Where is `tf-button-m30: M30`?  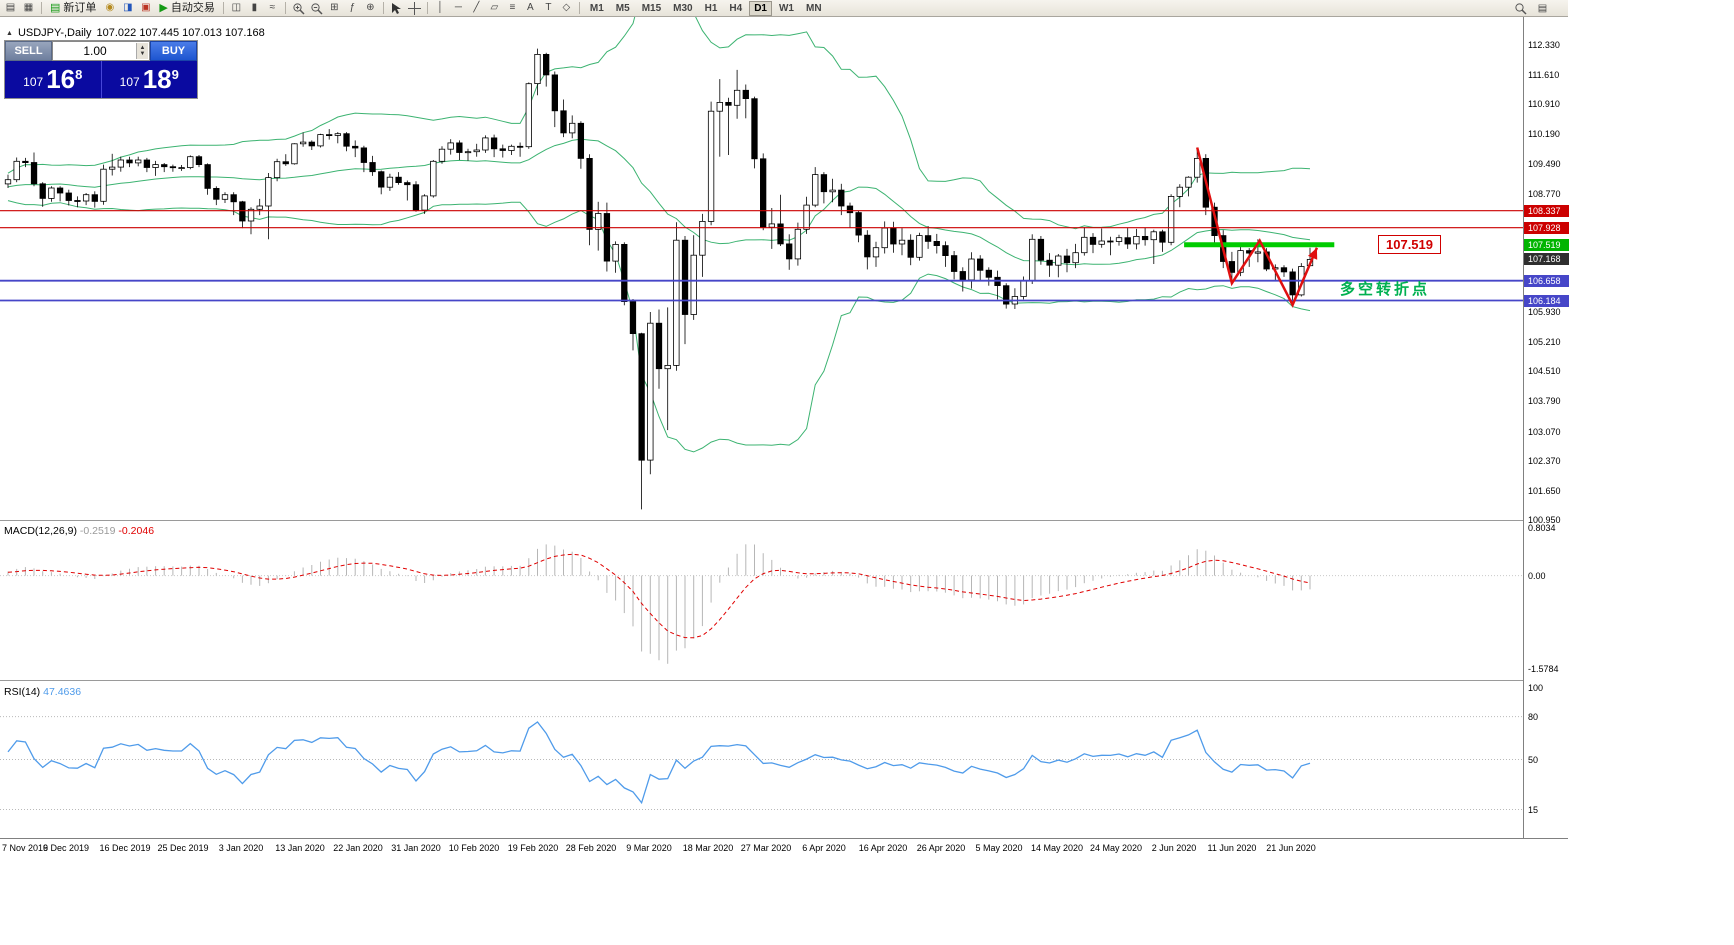 tf-button-m30: M30 is located at coordinates (683, 8).